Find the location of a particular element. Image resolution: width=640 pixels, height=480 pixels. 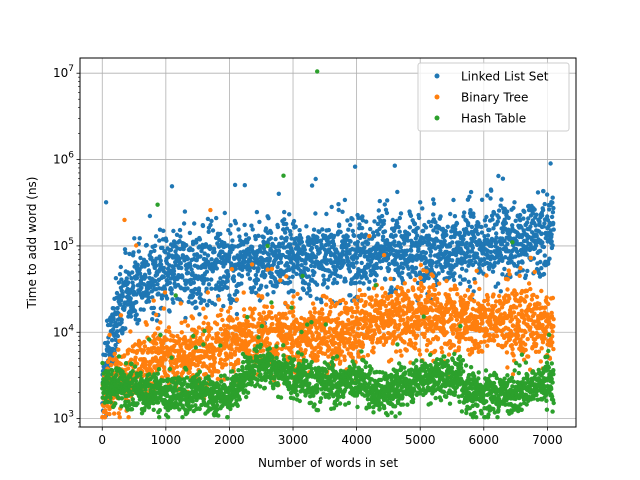

data-point-outlier is located at coordinates (124, 220).